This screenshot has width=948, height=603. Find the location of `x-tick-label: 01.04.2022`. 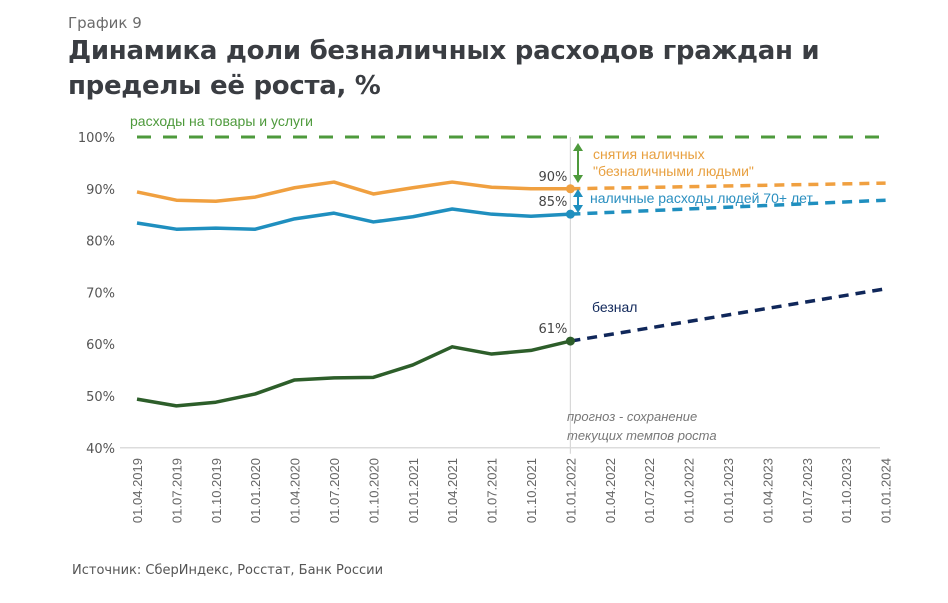

x-tick-label: 01.04.2022 is located at coordinates (610, 490).